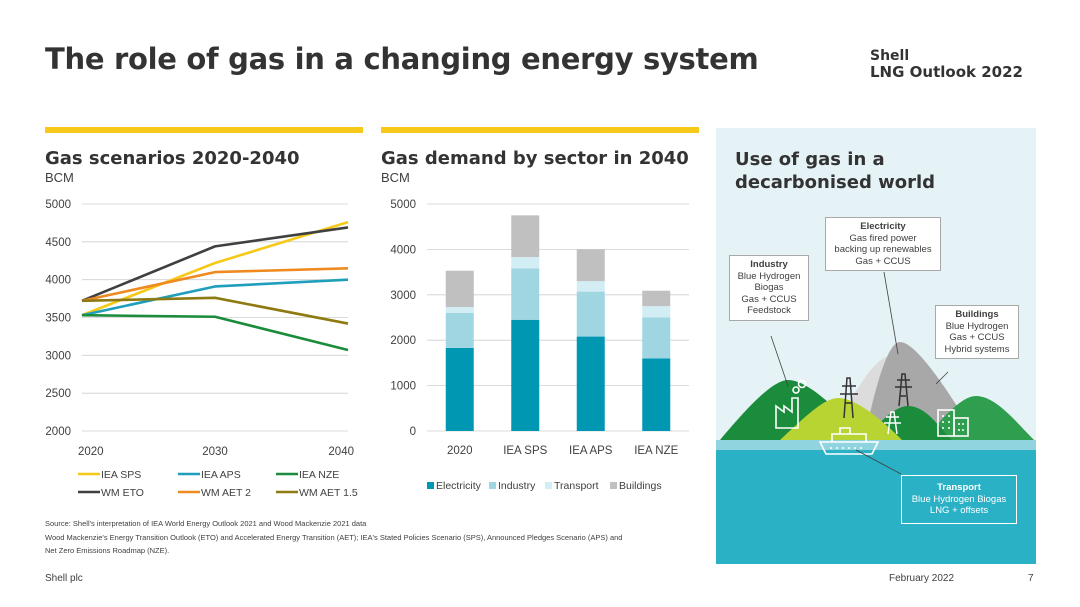 This screenshot has width=1080, height=607. What do you see at coordinates (859, 373) in the screenshot?
I see `callout-connectors` at bounding box center [859, 373].